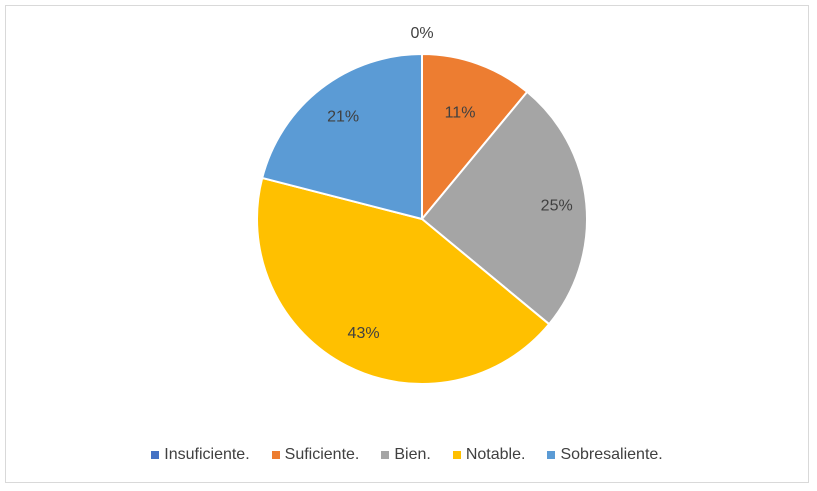 This screenshot has width=817, height=491. I want to click on data-label-insuficiente: 0%, so click(421, 33).